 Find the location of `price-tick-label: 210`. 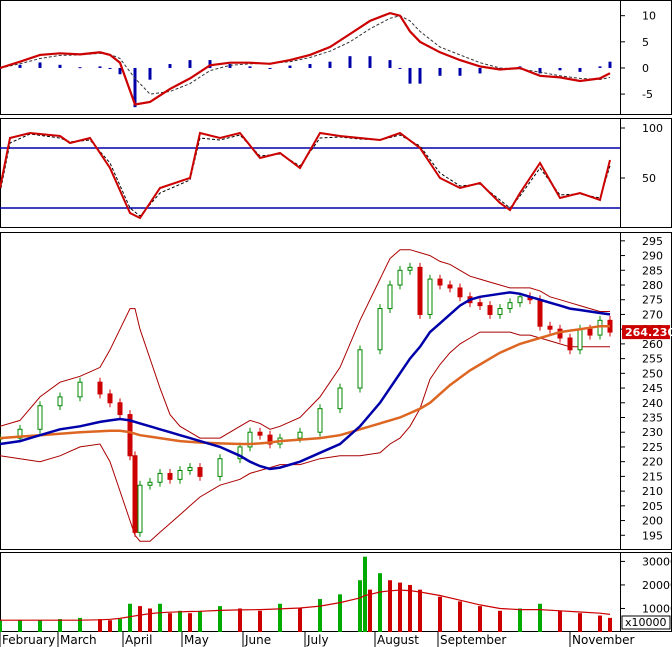

price-tick-label: 210 is located at coordinates (652, 491).